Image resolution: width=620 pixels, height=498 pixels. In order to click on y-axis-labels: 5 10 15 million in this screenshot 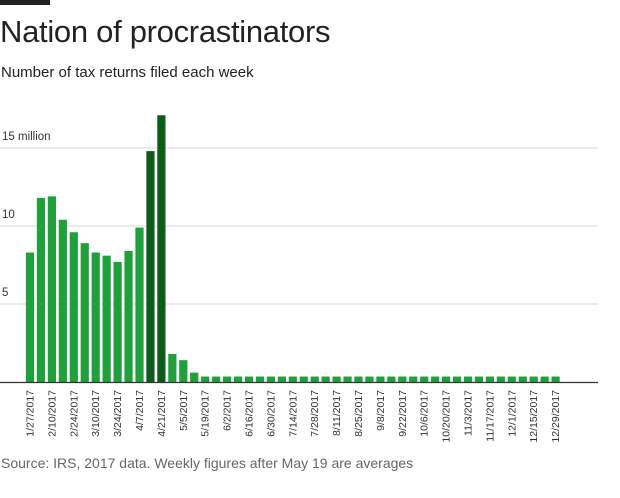, I will do `click(26, 215)`.